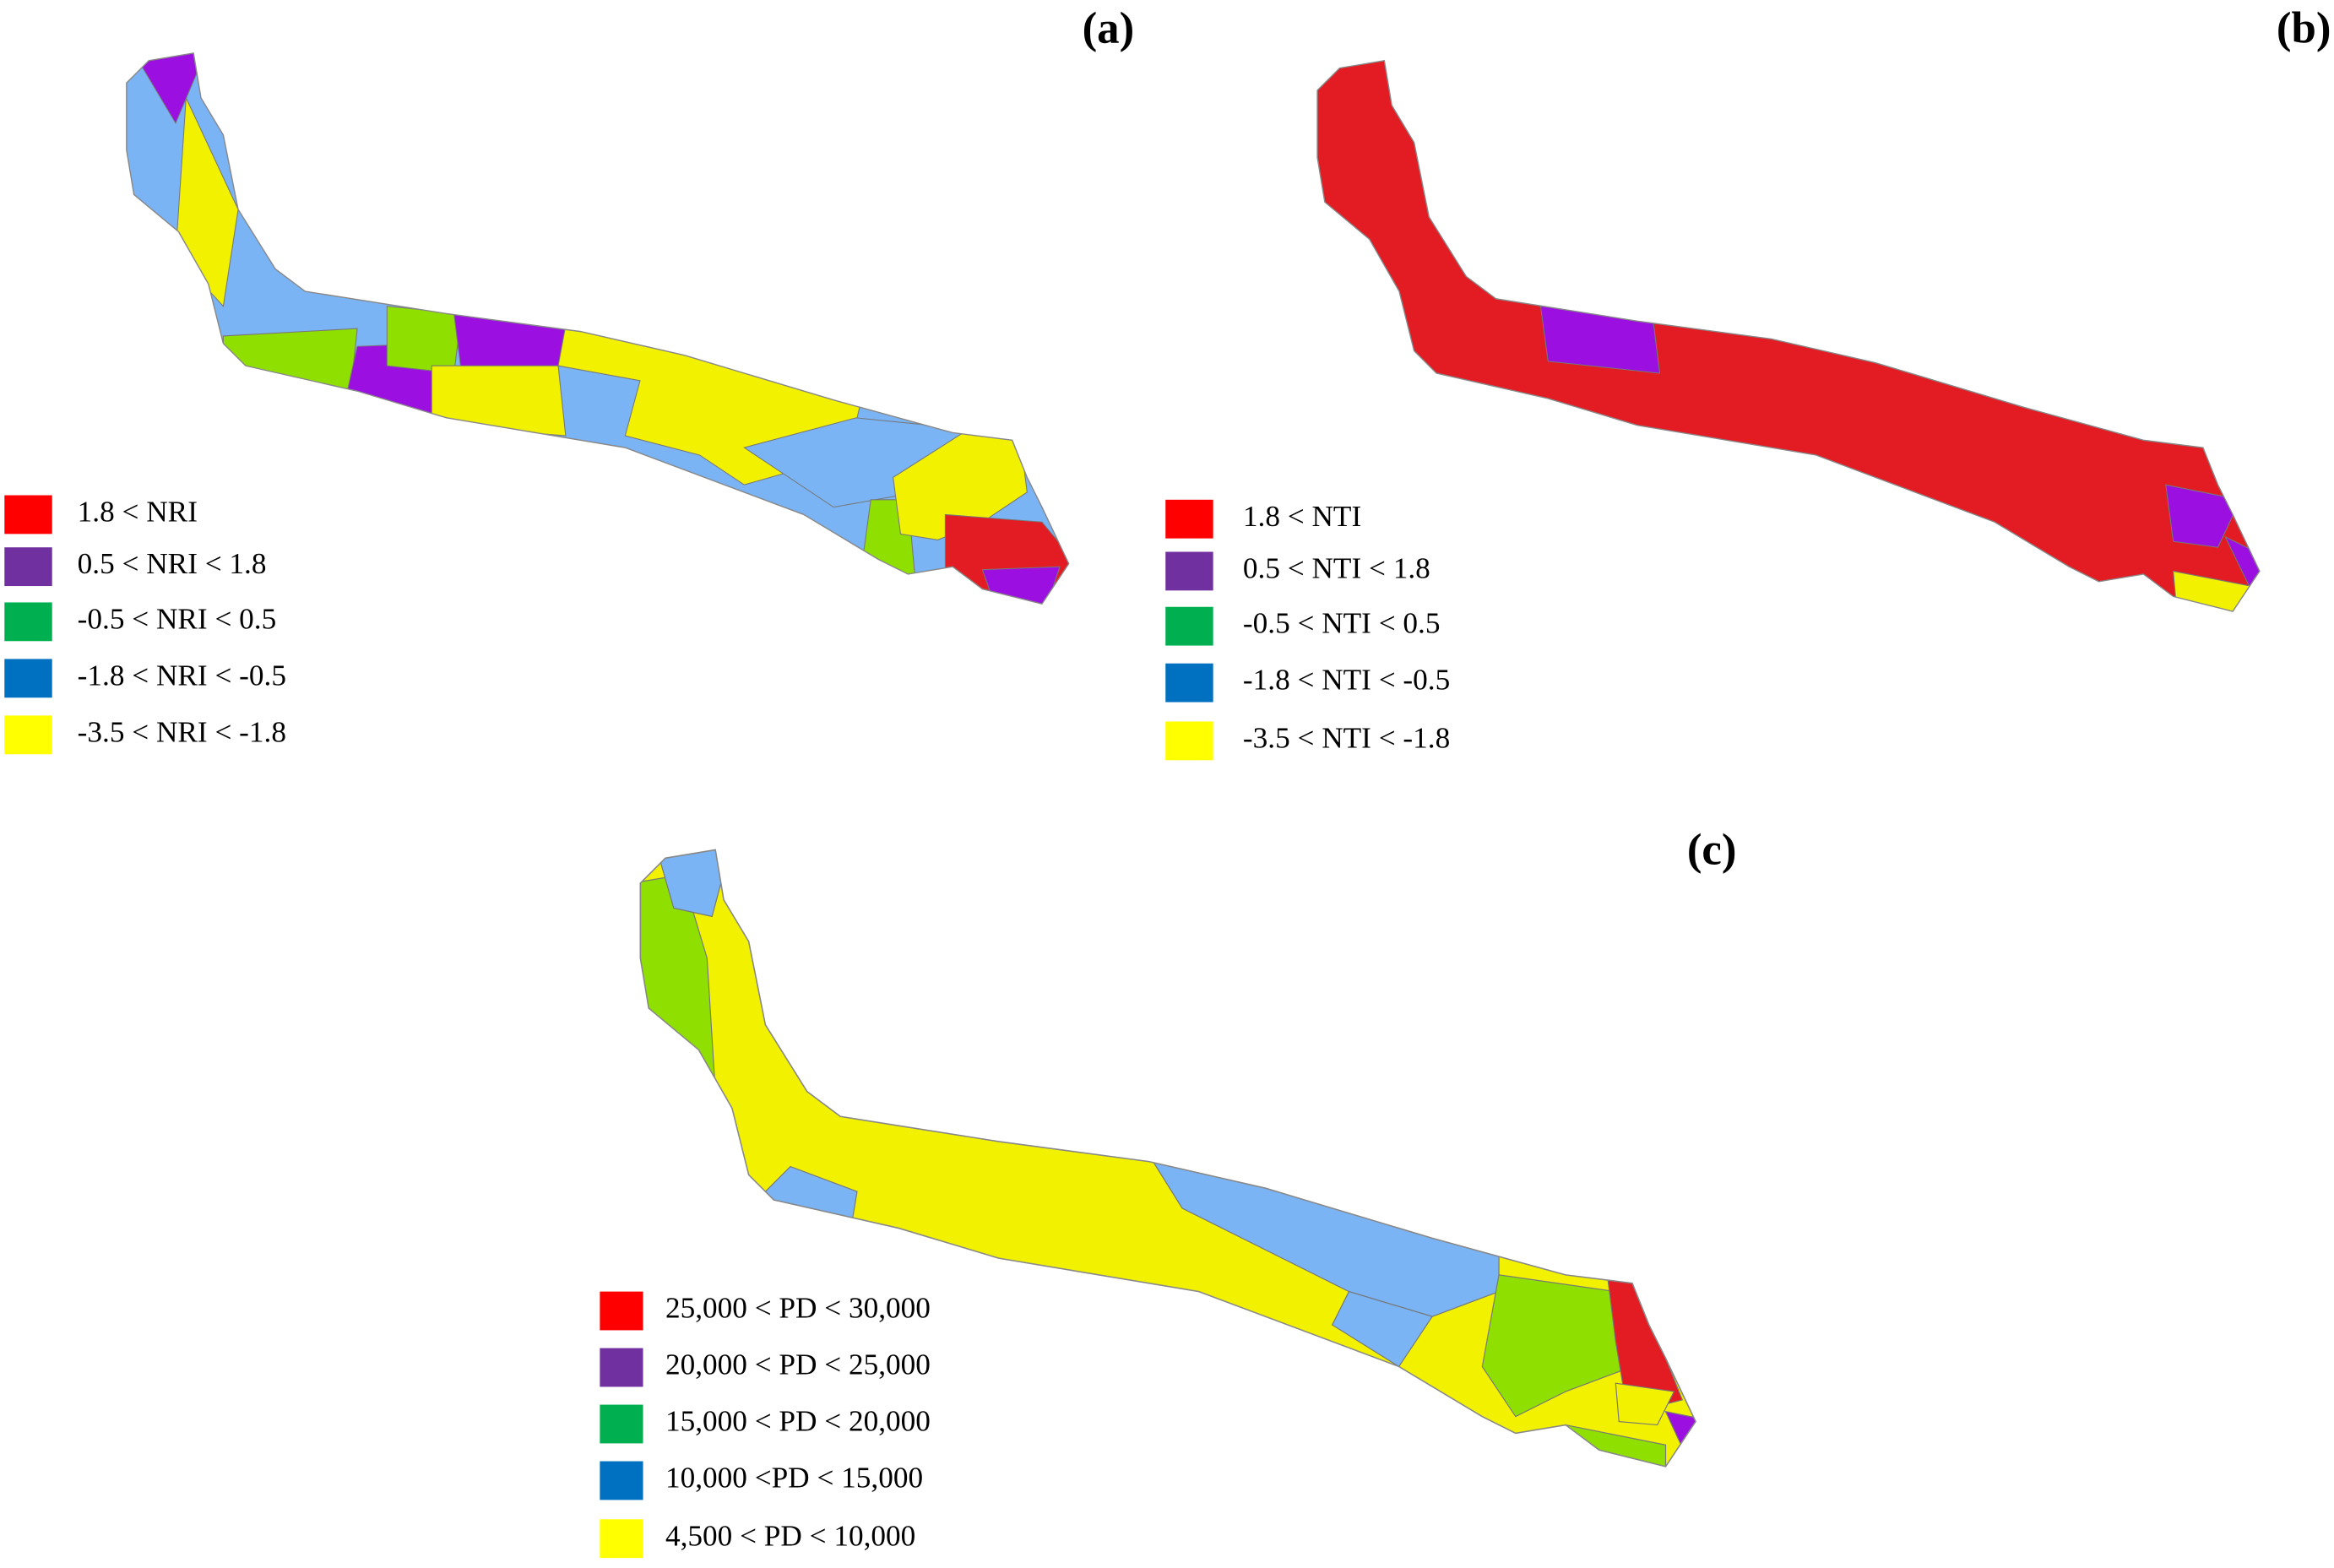 The image size is (2334, 1568). What do you see at coordinates (798, 1364) in the screenshot?
I see `legend-label: 20,000 < PD < 25,000` at bounding box center [798, 1364].